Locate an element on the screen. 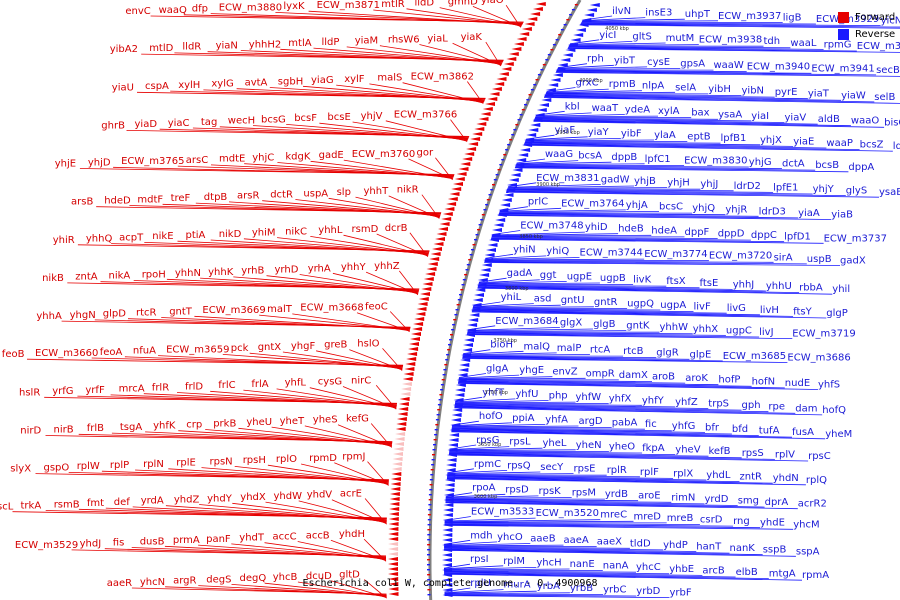  forward-gene-label: yiaL is located at coordinates (437, 38).